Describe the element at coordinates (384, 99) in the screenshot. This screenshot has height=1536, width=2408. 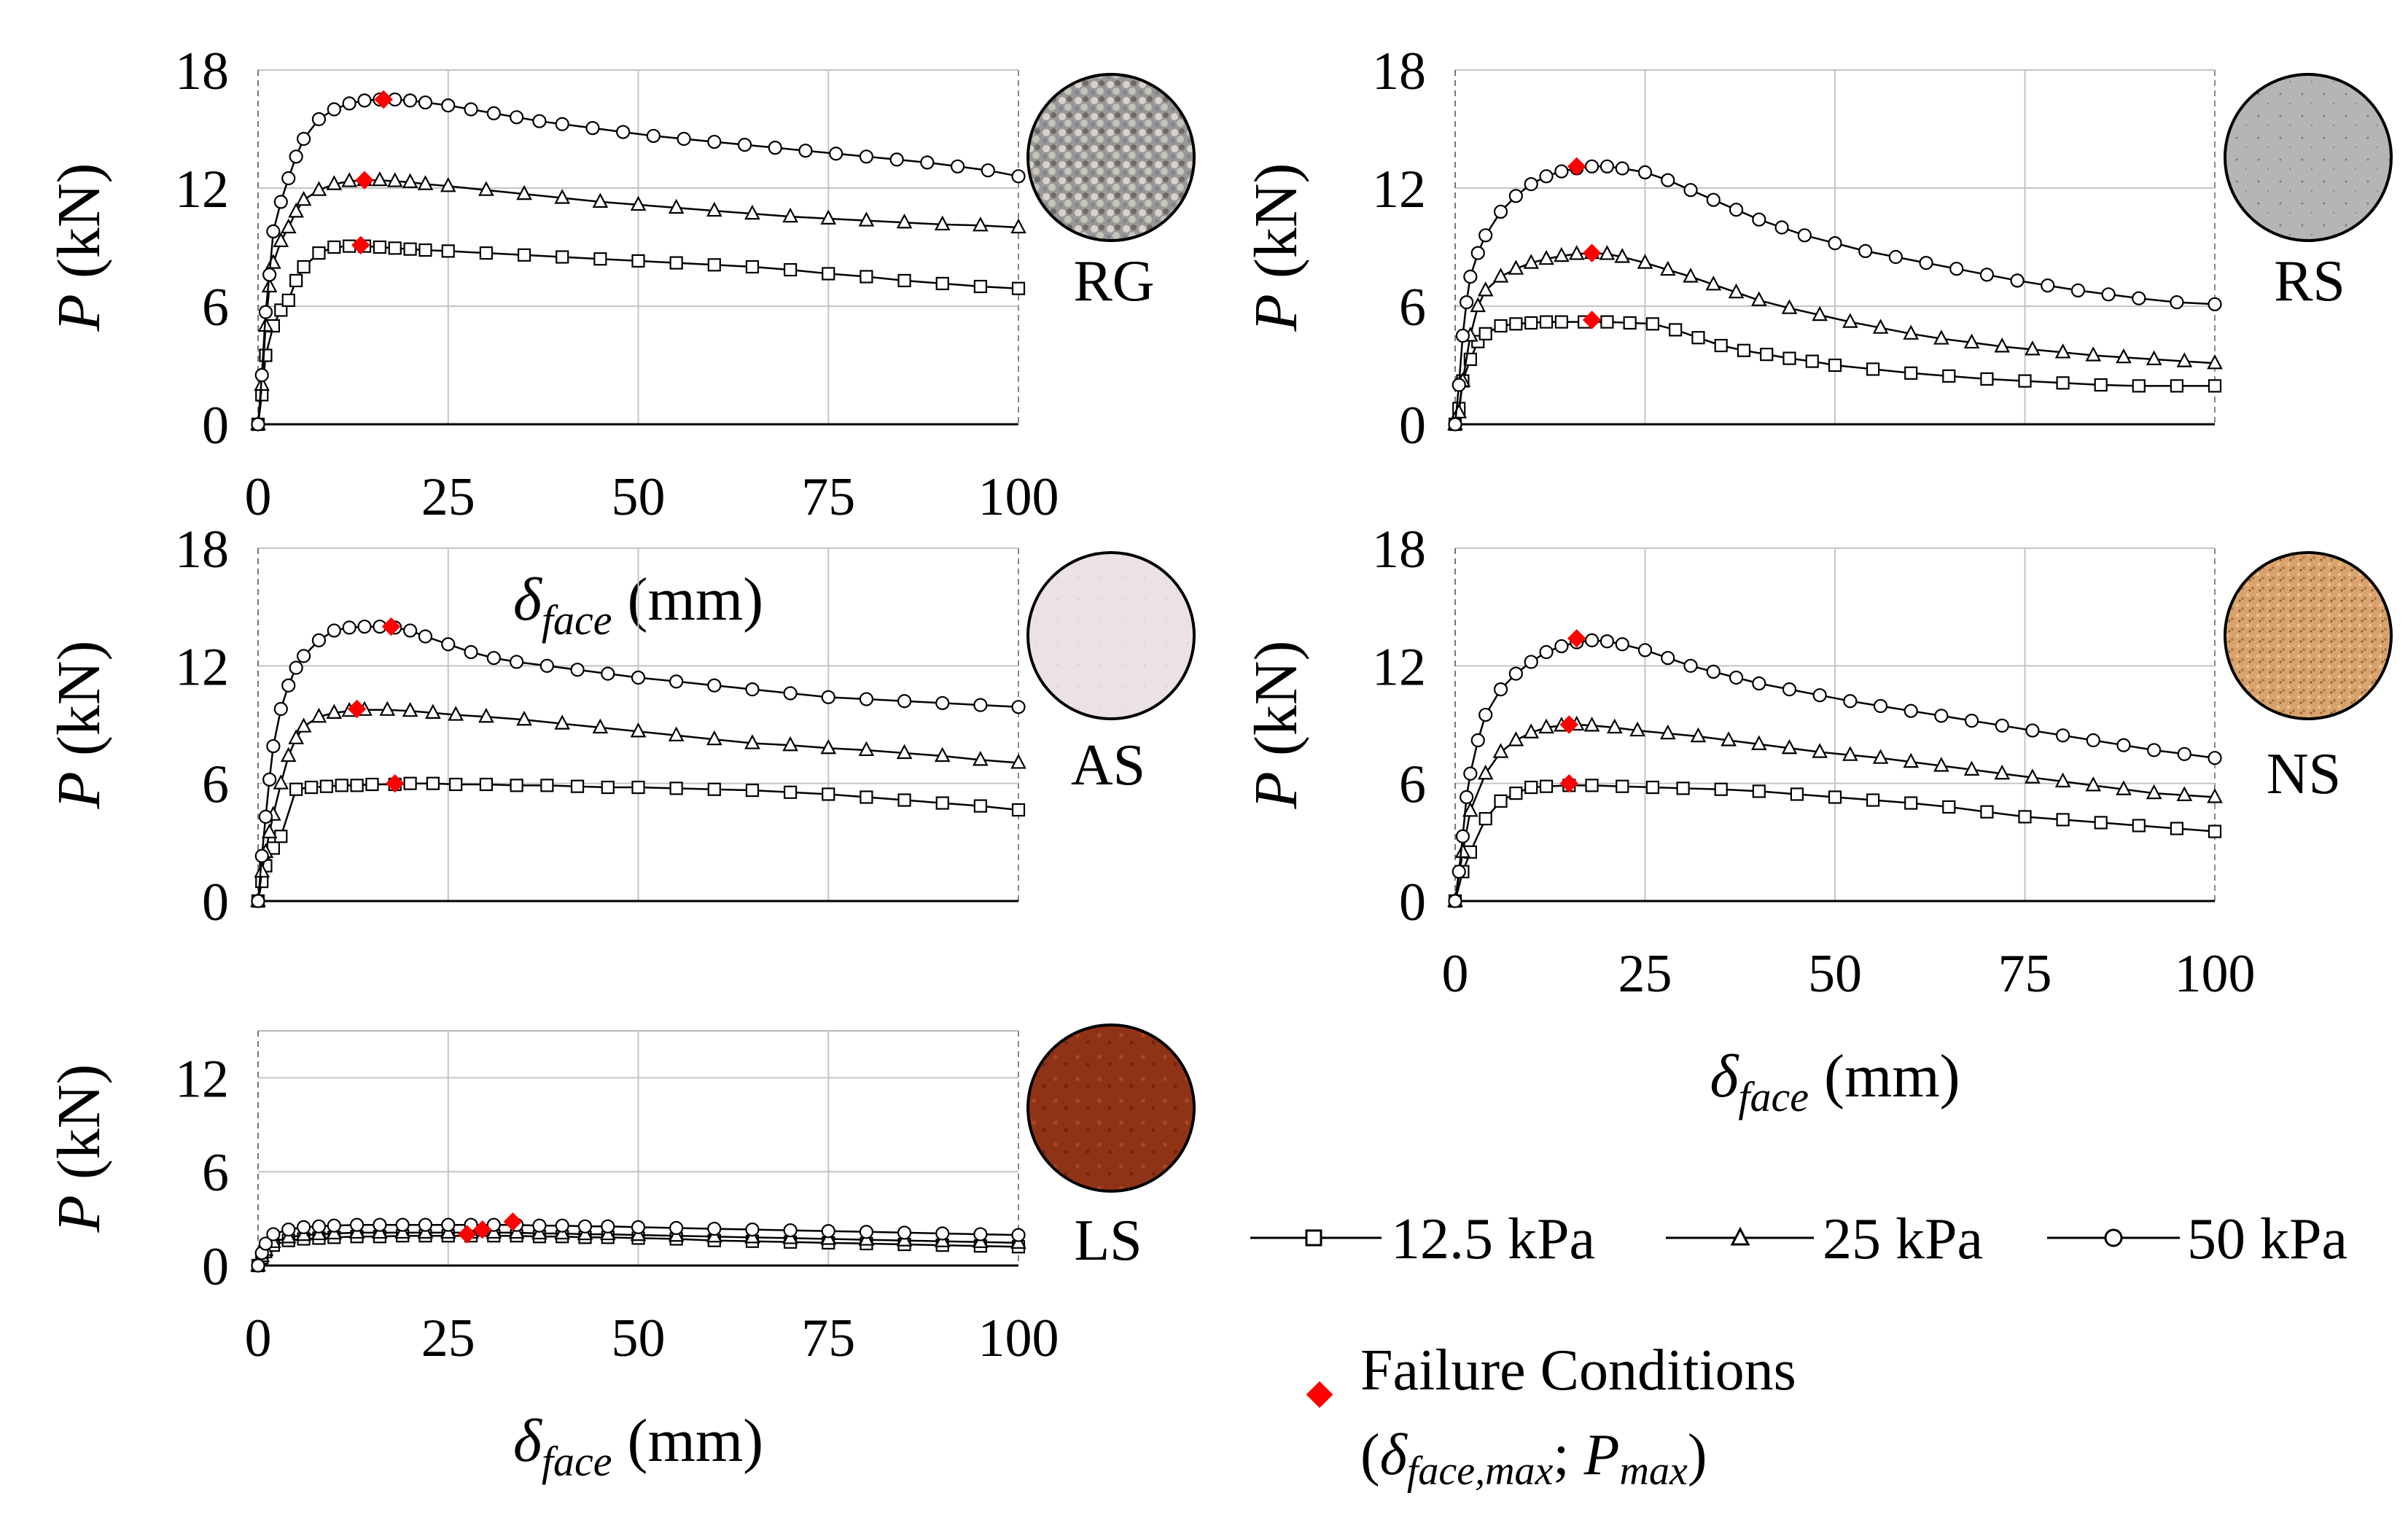
I see `rg-failure-point` at that location.